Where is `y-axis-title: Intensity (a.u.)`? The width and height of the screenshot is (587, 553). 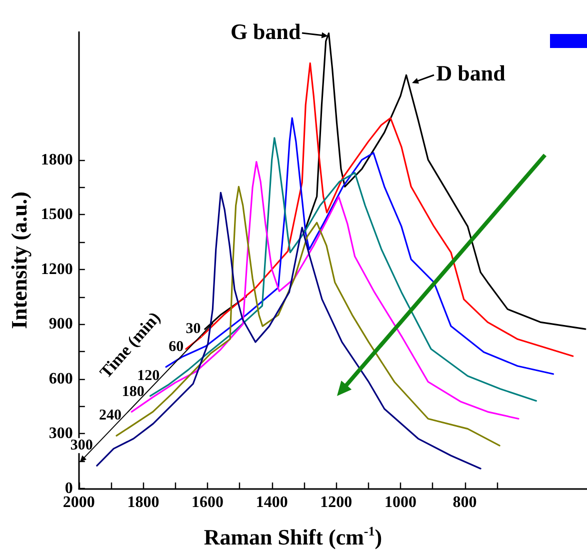 y-axis-title: Intensity (a.u.) is located at coordinates (19, 260).